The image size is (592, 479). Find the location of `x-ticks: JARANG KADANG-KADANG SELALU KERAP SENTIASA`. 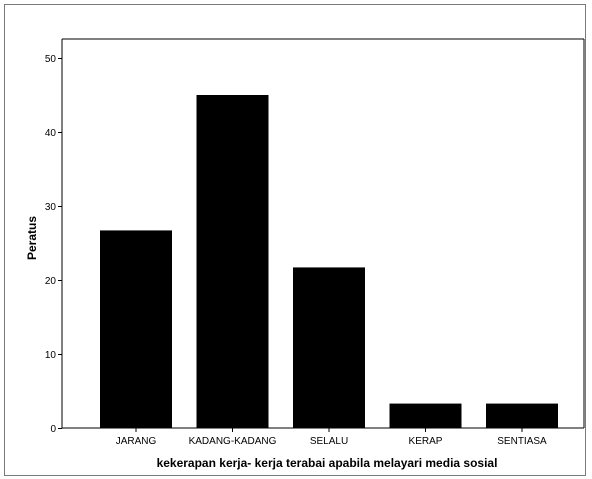

x-ticks: JARANG KADANG-KADANG SELALU KERAP SENTIASA is located at coordinates (331, 437).